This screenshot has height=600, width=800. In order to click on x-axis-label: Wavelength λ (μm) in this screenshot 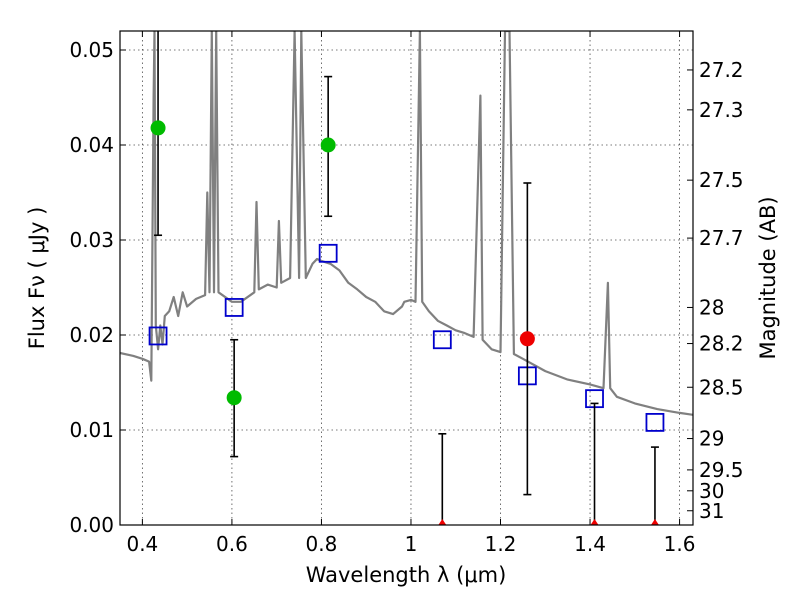, I will do `click(406, 575)`.